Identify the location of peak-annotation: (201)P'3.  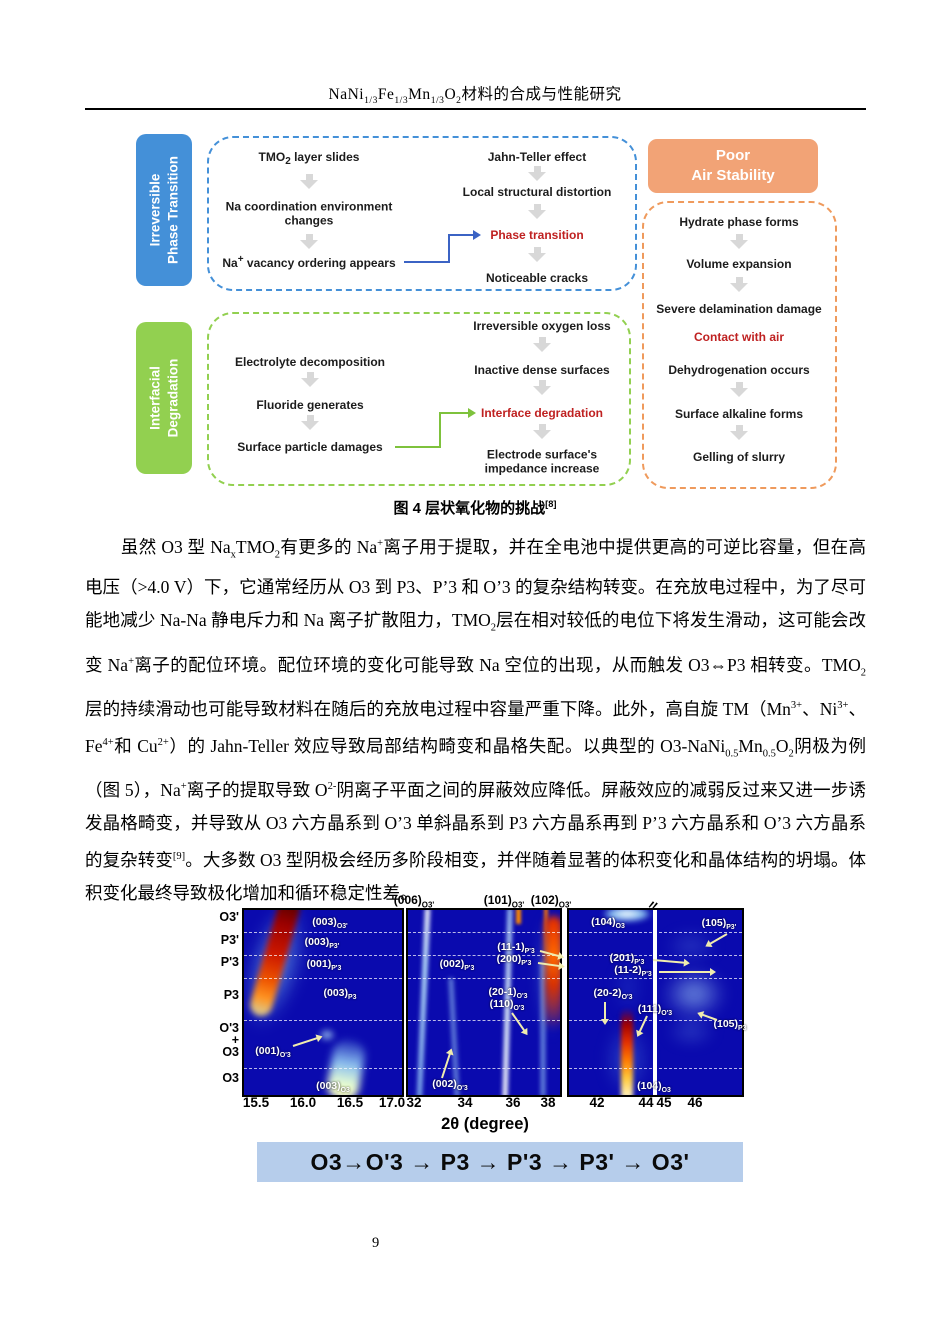
(627, 959).